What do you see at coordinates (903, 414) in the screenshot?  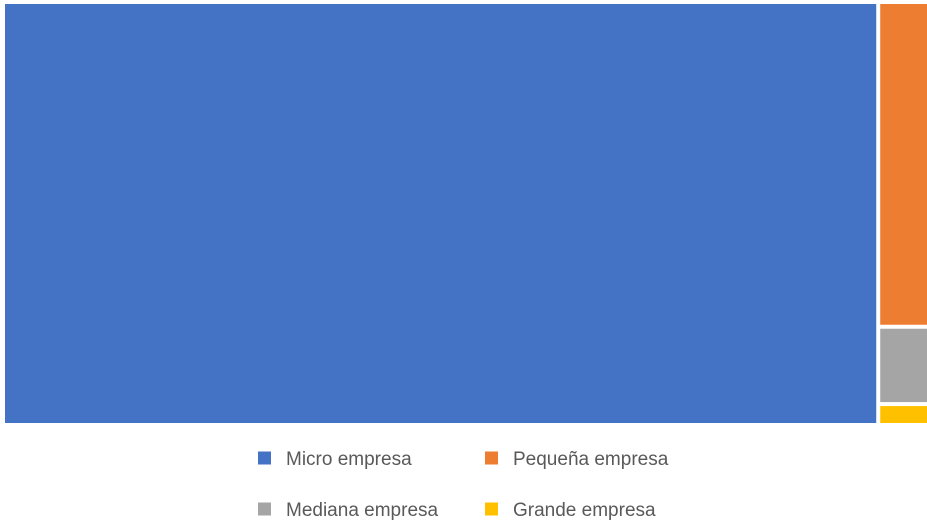 I see `treemap-tile-grande-empresa` at bounding box center [903, 414].